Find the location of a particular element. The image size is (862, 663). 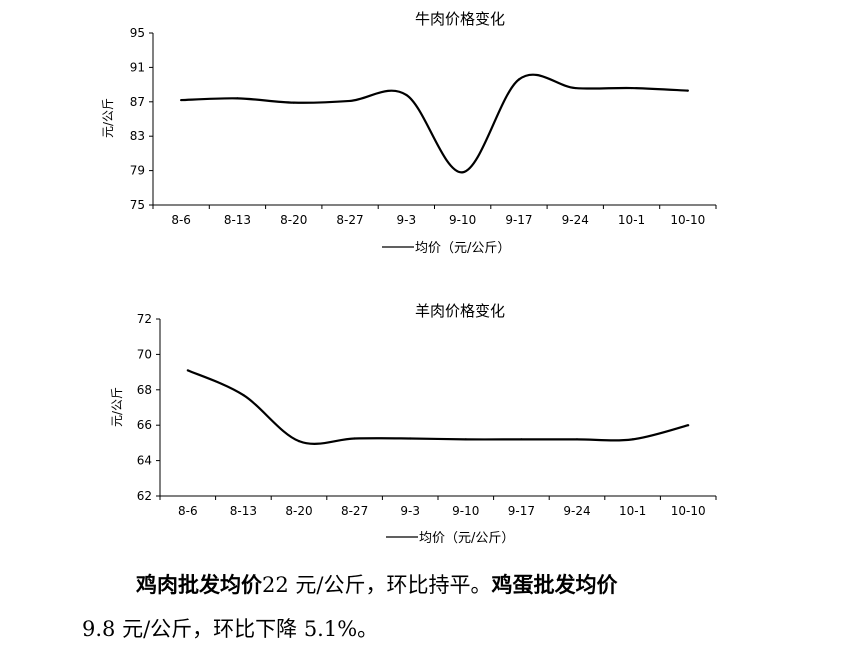

lamb-x-tick-label: 8-27 is located at coordinates (354, 511).